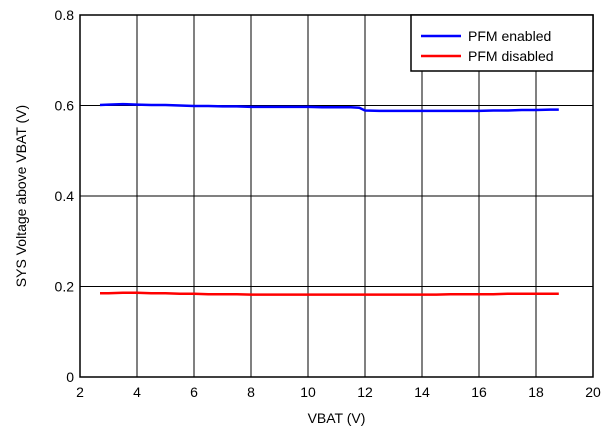  What do you see at coordinates (251, 392) in the screenshot?
I see `x-tick-label: 8` at bounding box center [251, 392].